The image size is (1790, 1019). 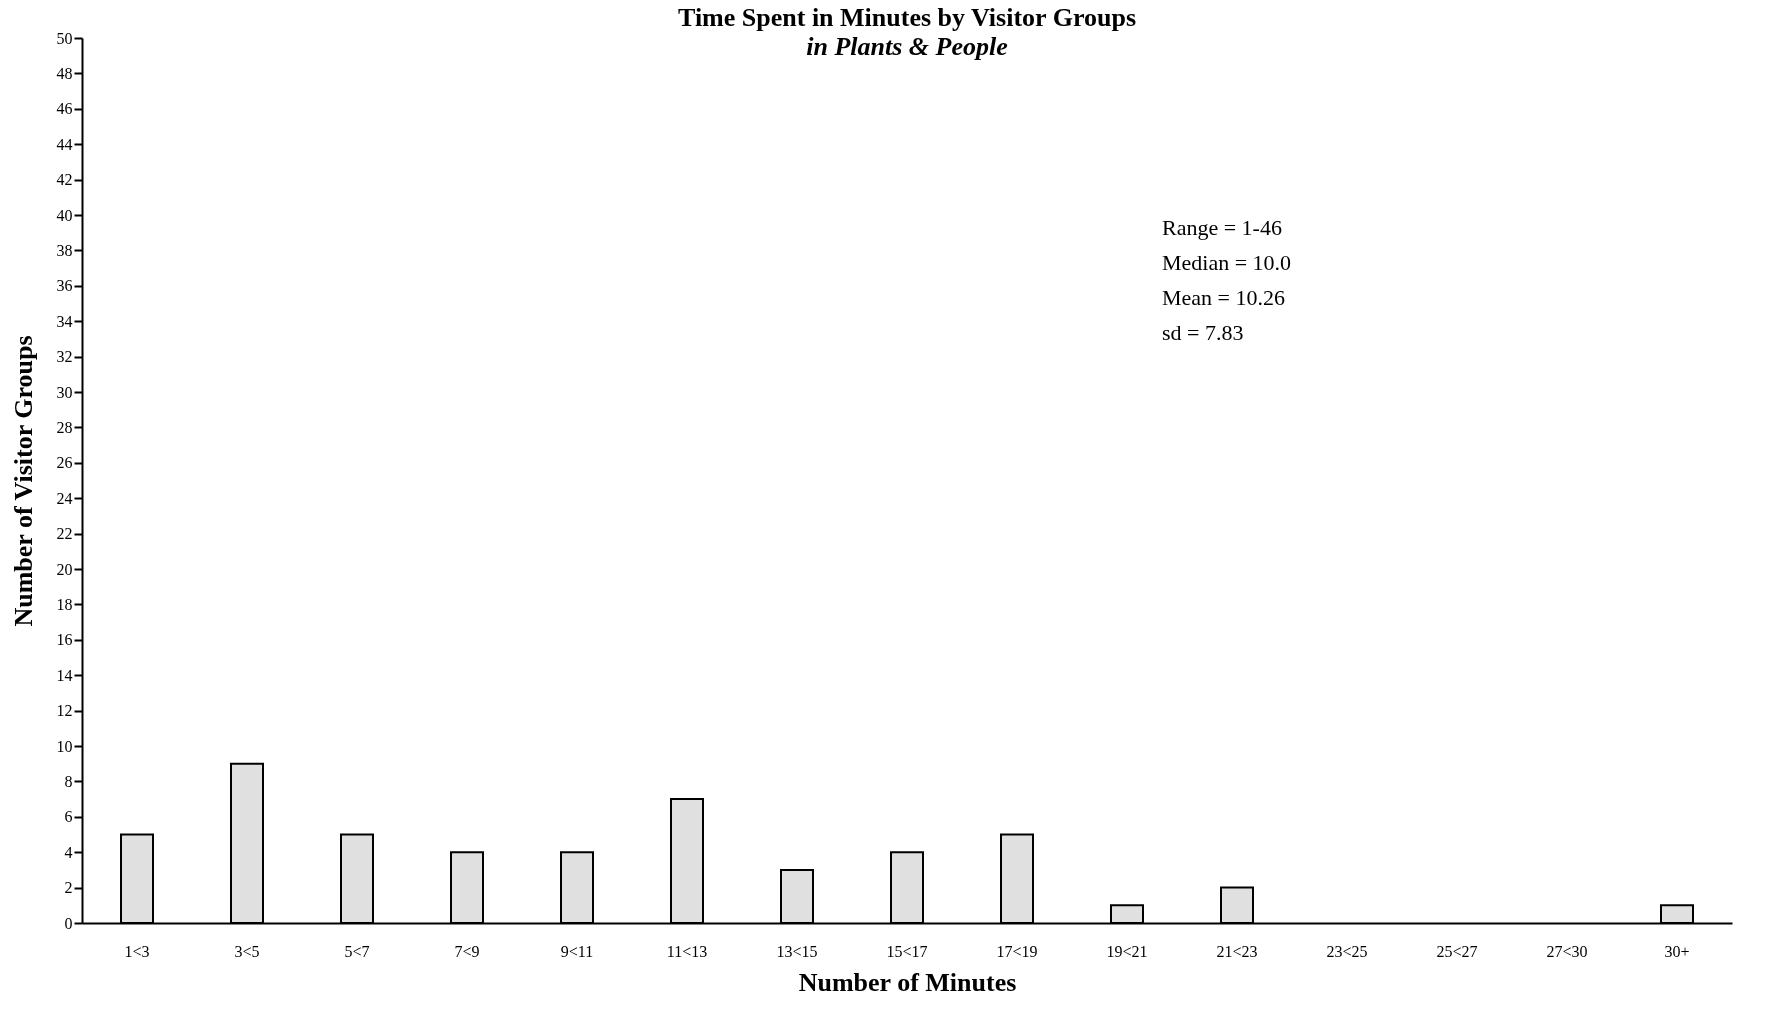 What do you see at coordinates (64, 463) in the screenshot?
I see `y-tick-label: 26` at bounding box center [64, 463].